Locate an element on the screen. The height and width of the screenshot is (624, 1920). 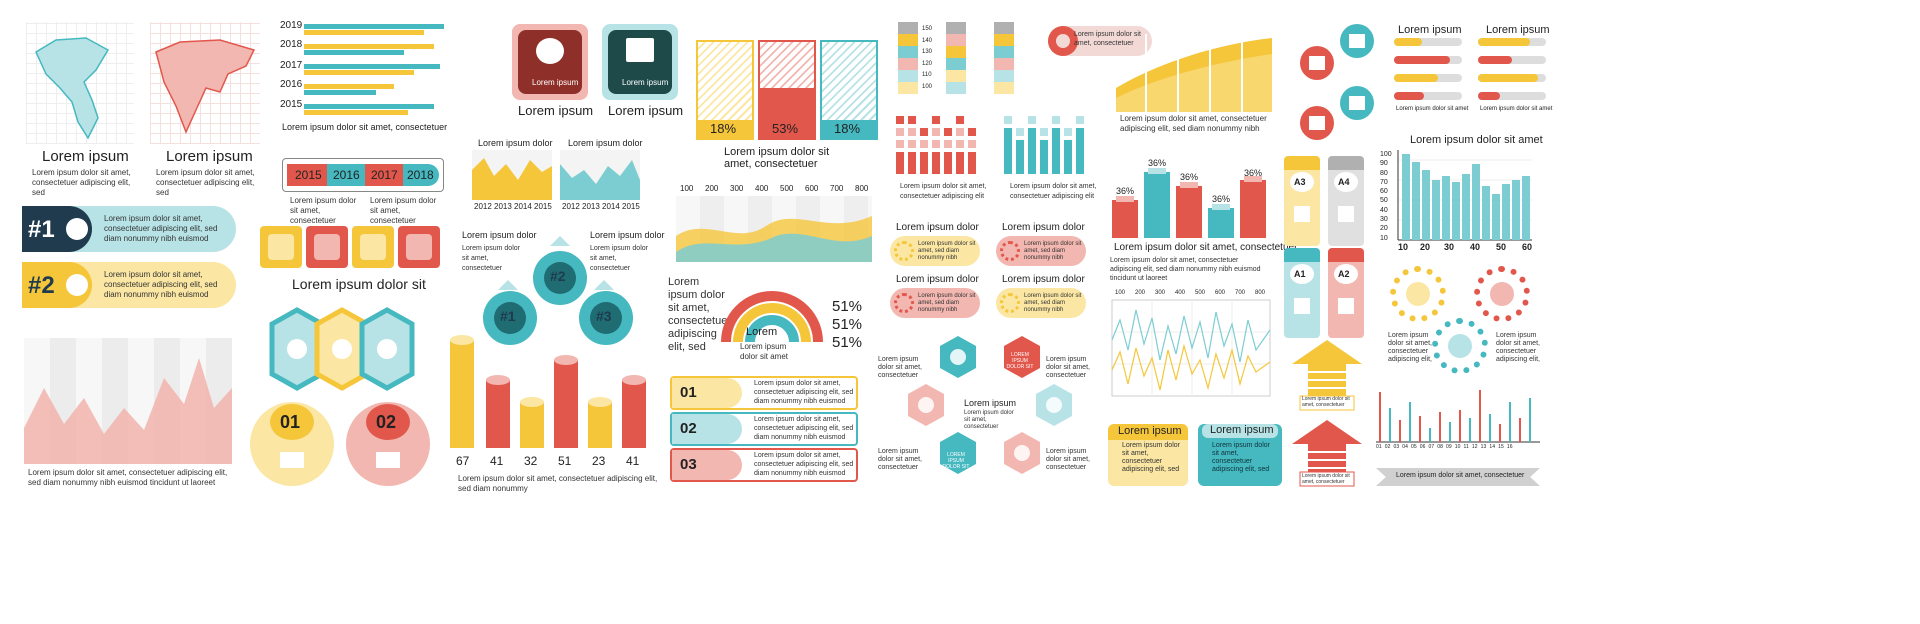
chat-icon is located at coordinates (419, 247).